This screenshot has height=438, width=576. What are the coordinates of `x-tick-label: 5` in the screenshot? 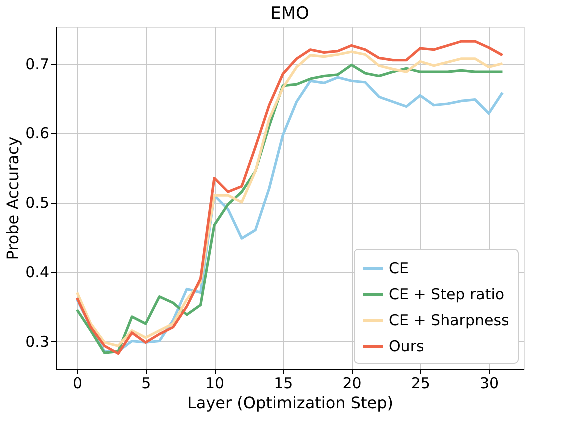 It's located at (147, 383).